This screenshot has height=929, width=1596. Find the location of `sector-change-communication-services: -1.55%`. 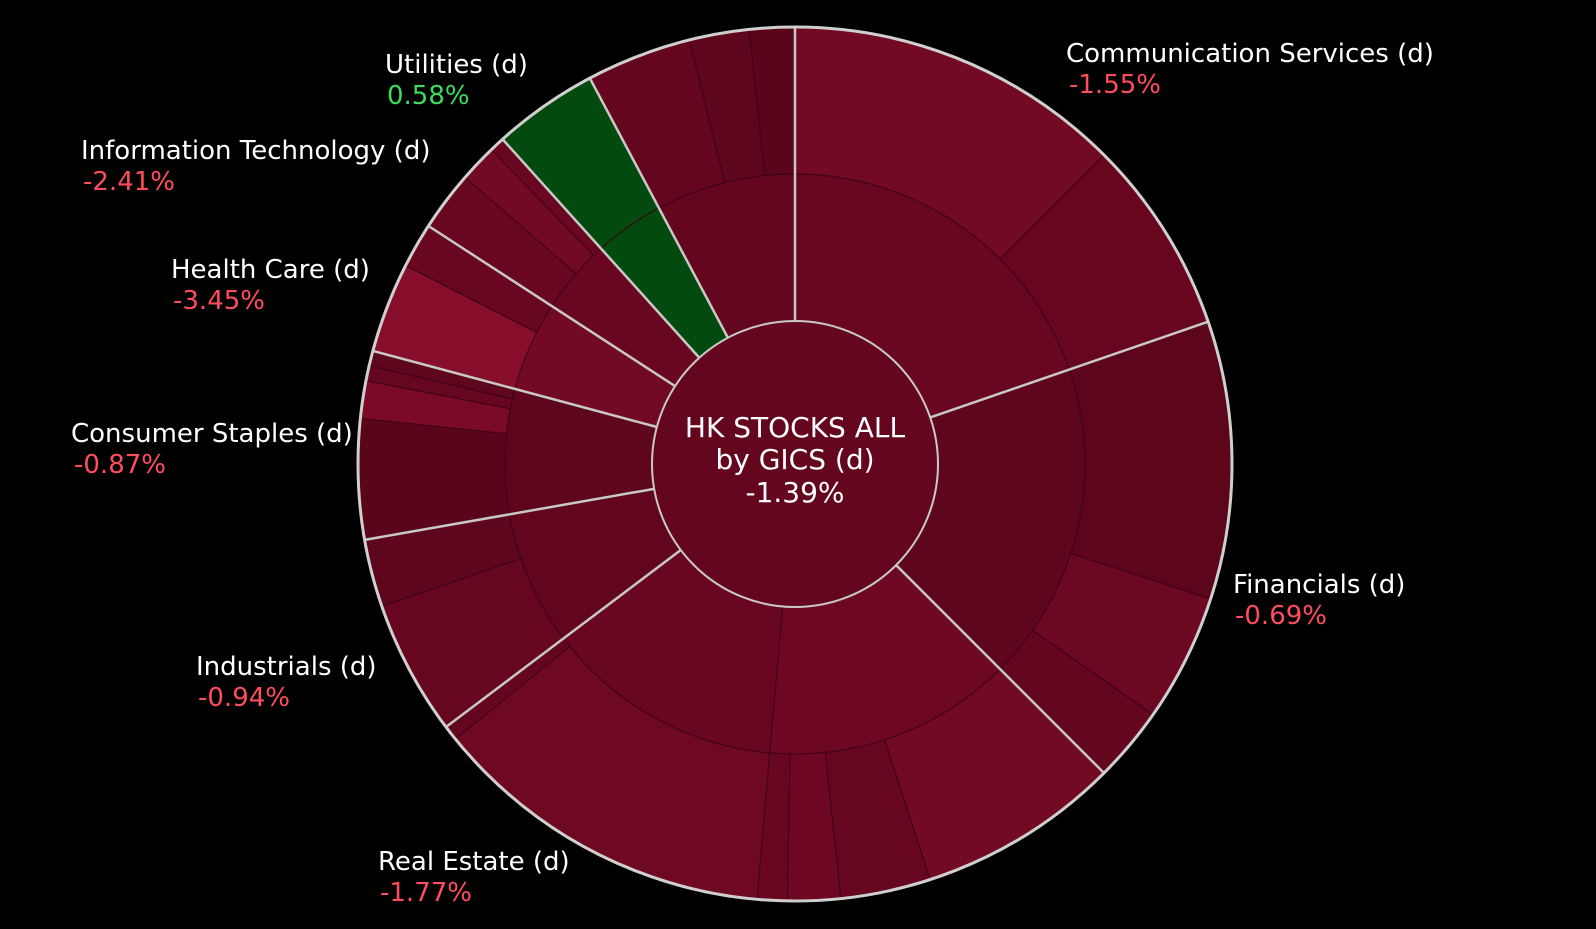

sector-change-communication-services: -1.55% is located at coordinates (1115, 85).